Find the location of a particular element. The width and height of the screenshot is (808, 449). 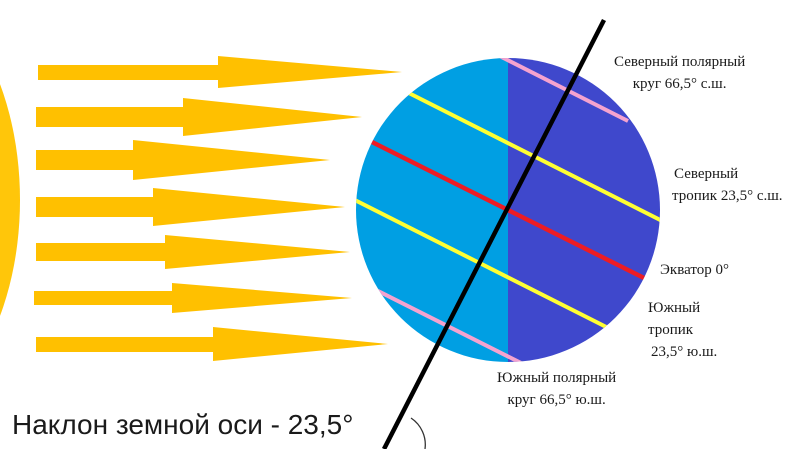

equator-line is located at coordinates (508, 211).